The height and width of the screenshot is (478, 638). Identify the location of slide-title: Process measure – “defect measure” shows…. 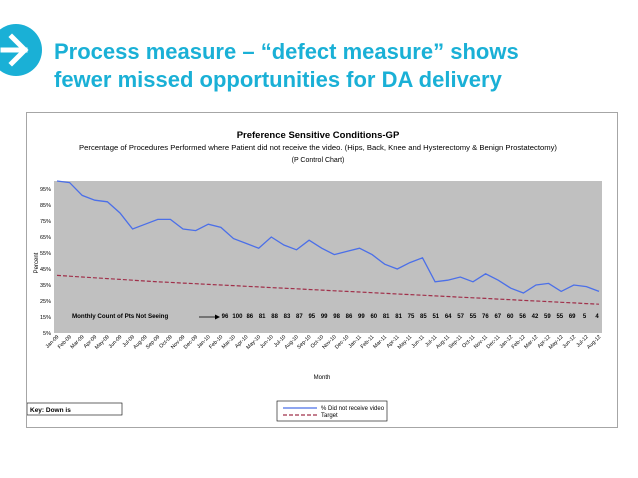
(344, 66).